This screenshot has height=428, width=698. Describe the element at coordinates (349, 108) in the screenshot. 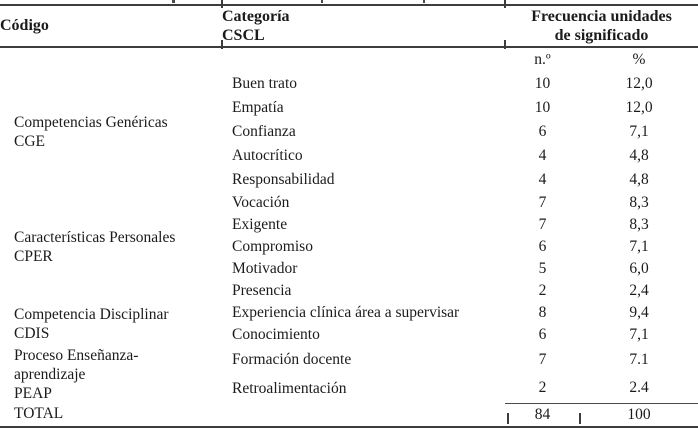

I see `table-row: Empatía 10 12,0` at that location.